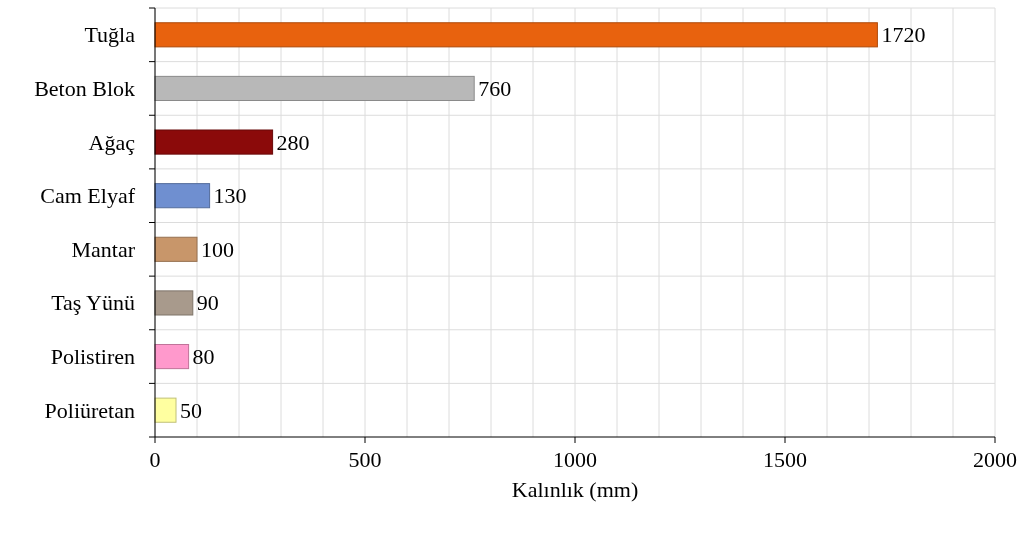 The width and height of the screenshot is (1031, 534). I want to click on y-tick-label: Cam Elyaf, so click(88, 196).